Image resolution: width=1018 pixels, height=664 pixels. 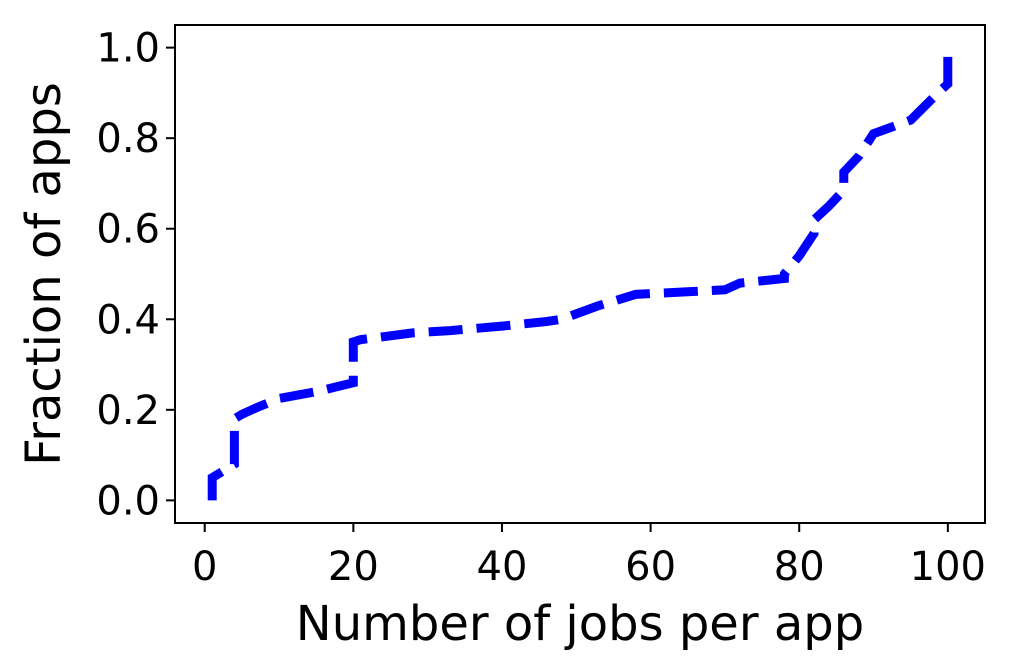 What do you see at coordinates (502, 567) in the screenshot?
I see `x-tick-label: 40` at bounding box center [502, 567].